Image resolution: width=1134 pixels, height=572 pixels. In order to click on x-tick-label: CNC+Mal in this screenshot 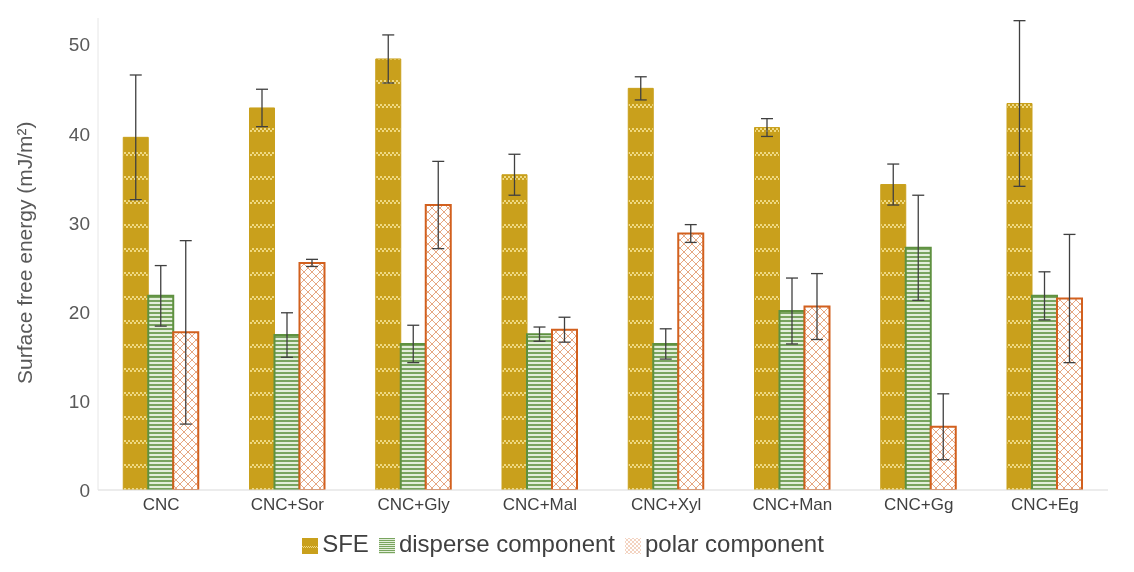, I will do `click(539, 505)`.